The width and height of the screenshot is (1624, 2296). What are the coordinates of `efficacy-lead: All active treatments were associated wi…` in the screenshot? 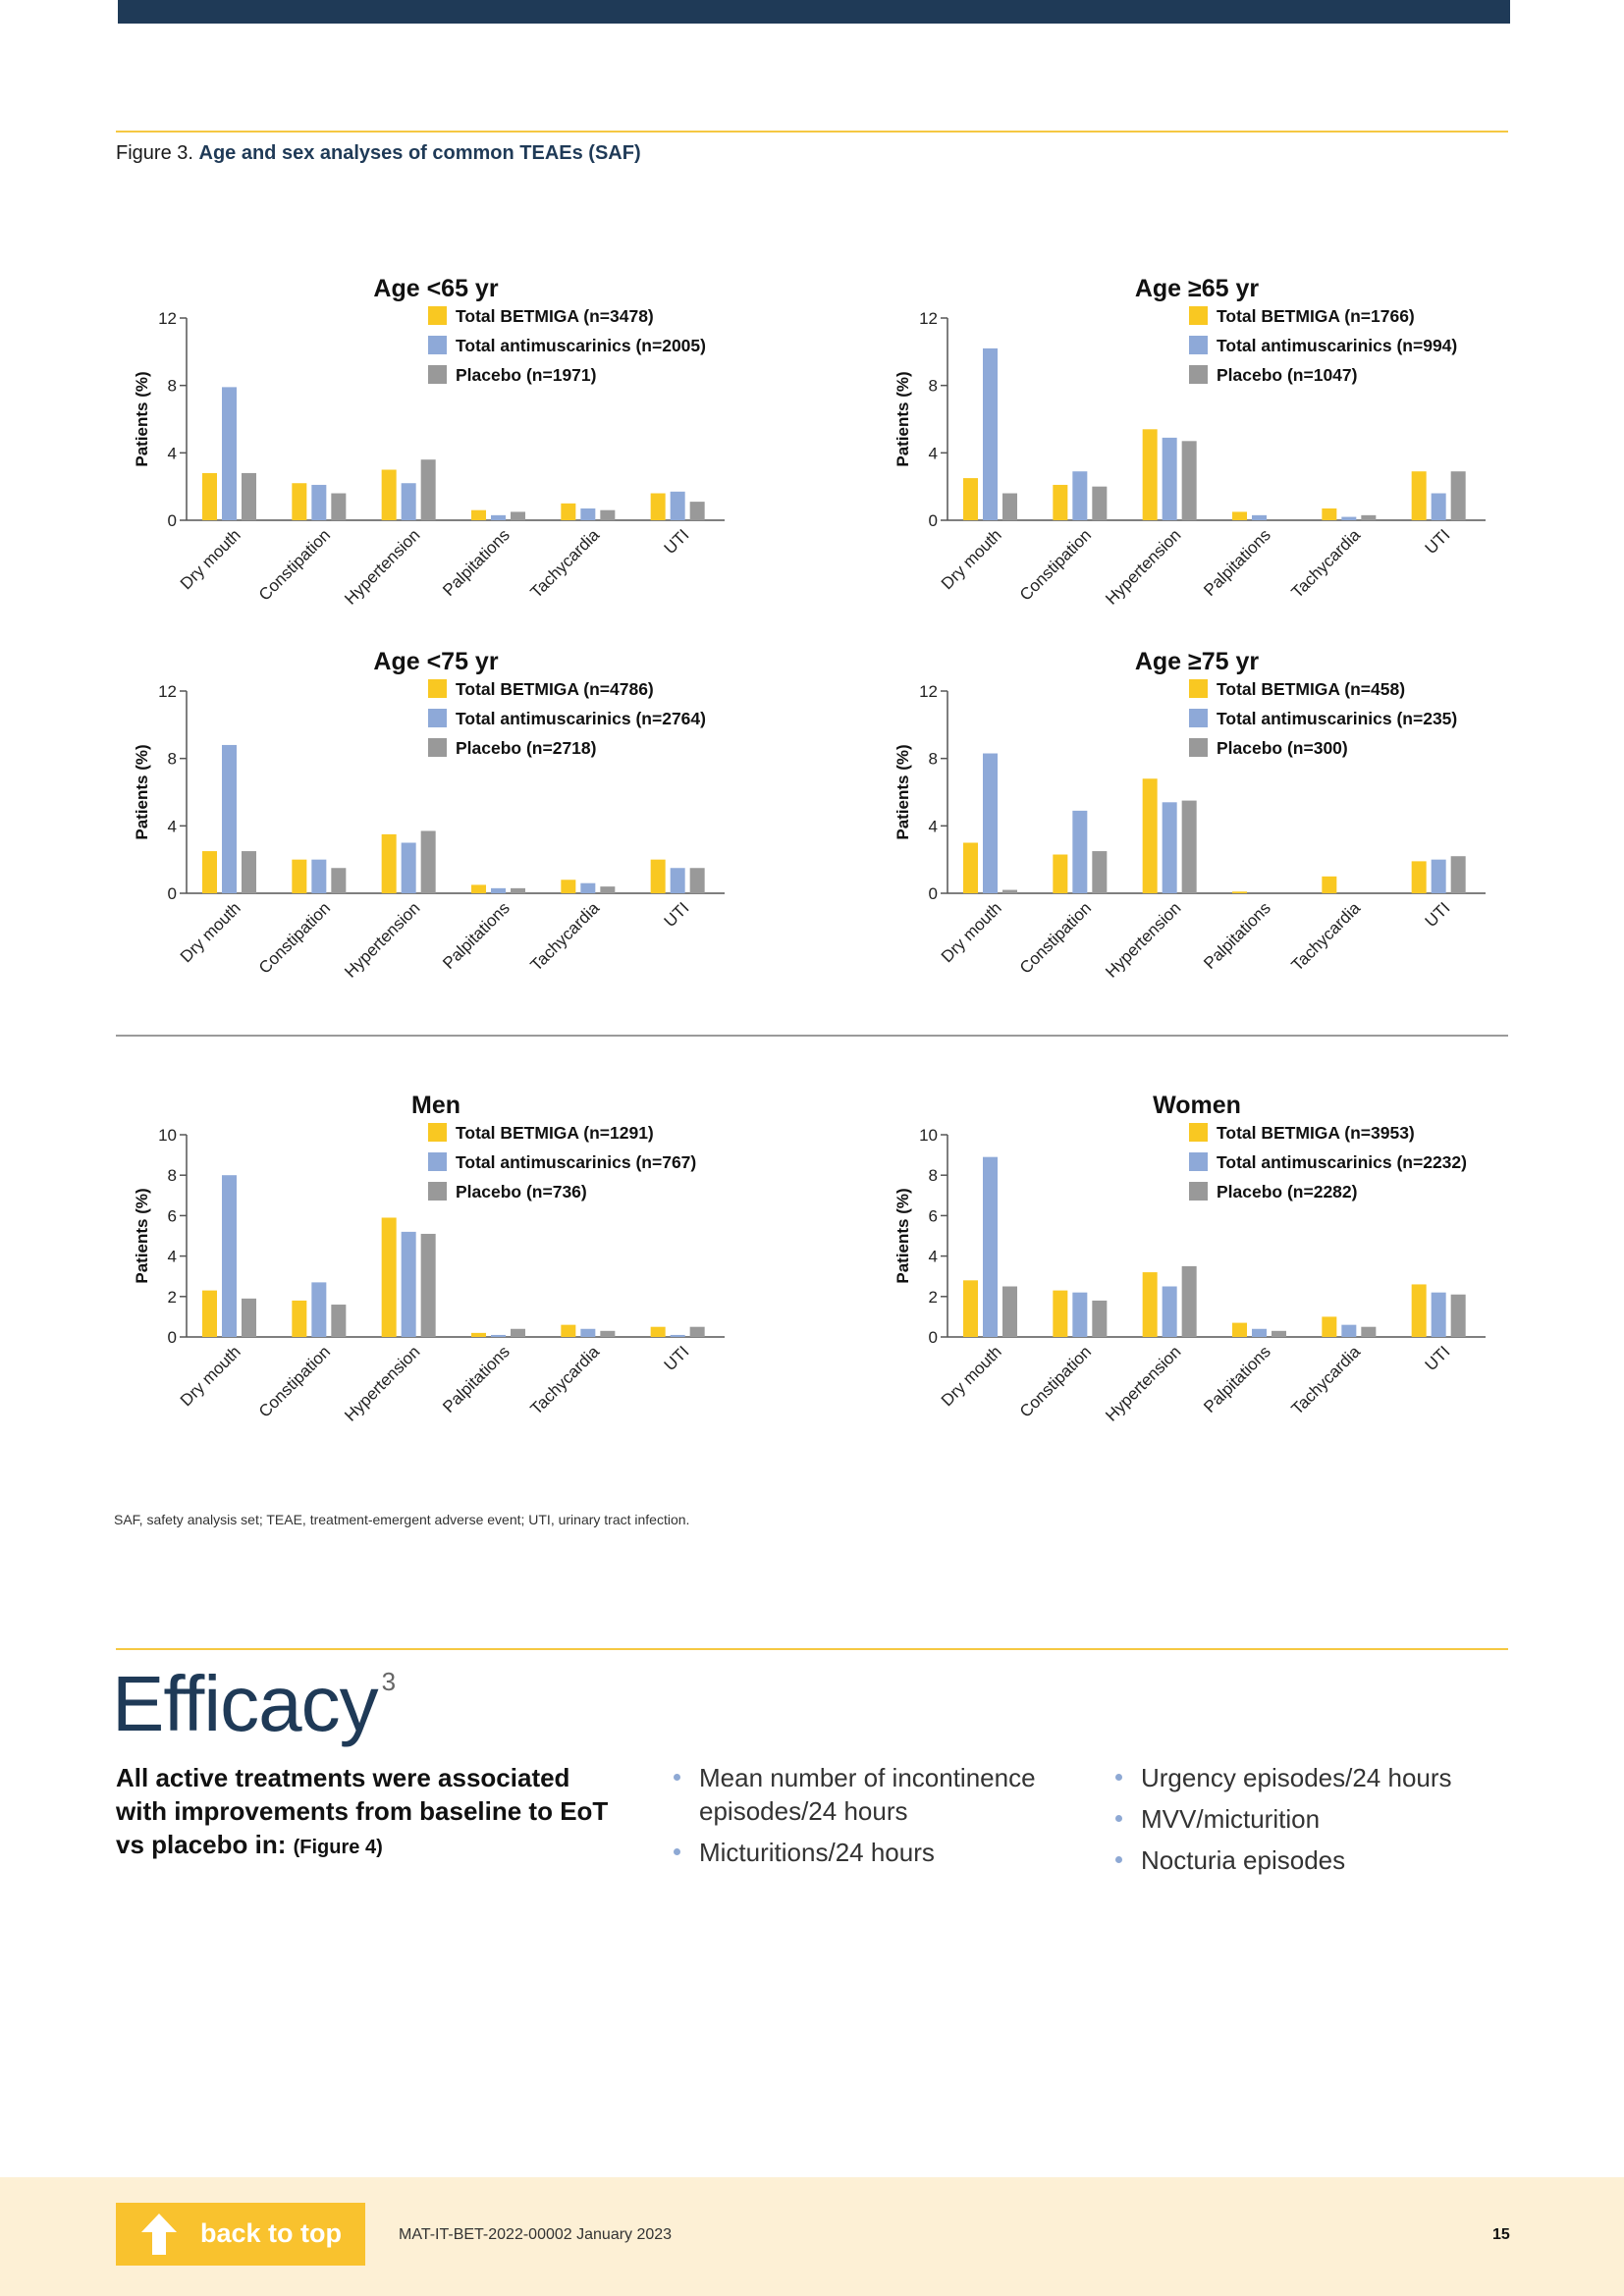 It's located at (366, 1813).